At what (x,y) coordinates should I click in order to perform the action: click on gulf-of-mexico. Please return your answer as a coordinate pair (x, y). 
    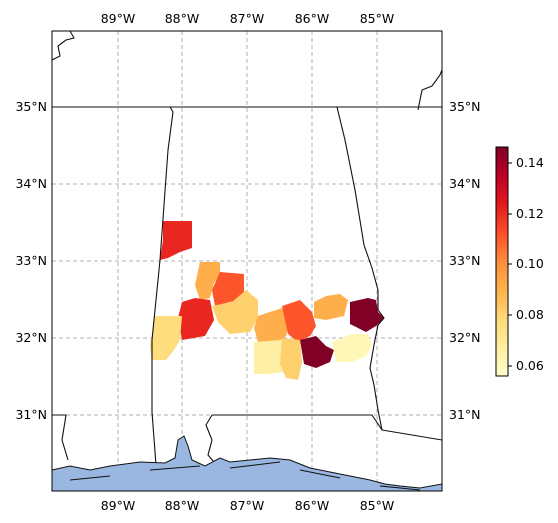
    Looking at the image, I should click on (247, 463).